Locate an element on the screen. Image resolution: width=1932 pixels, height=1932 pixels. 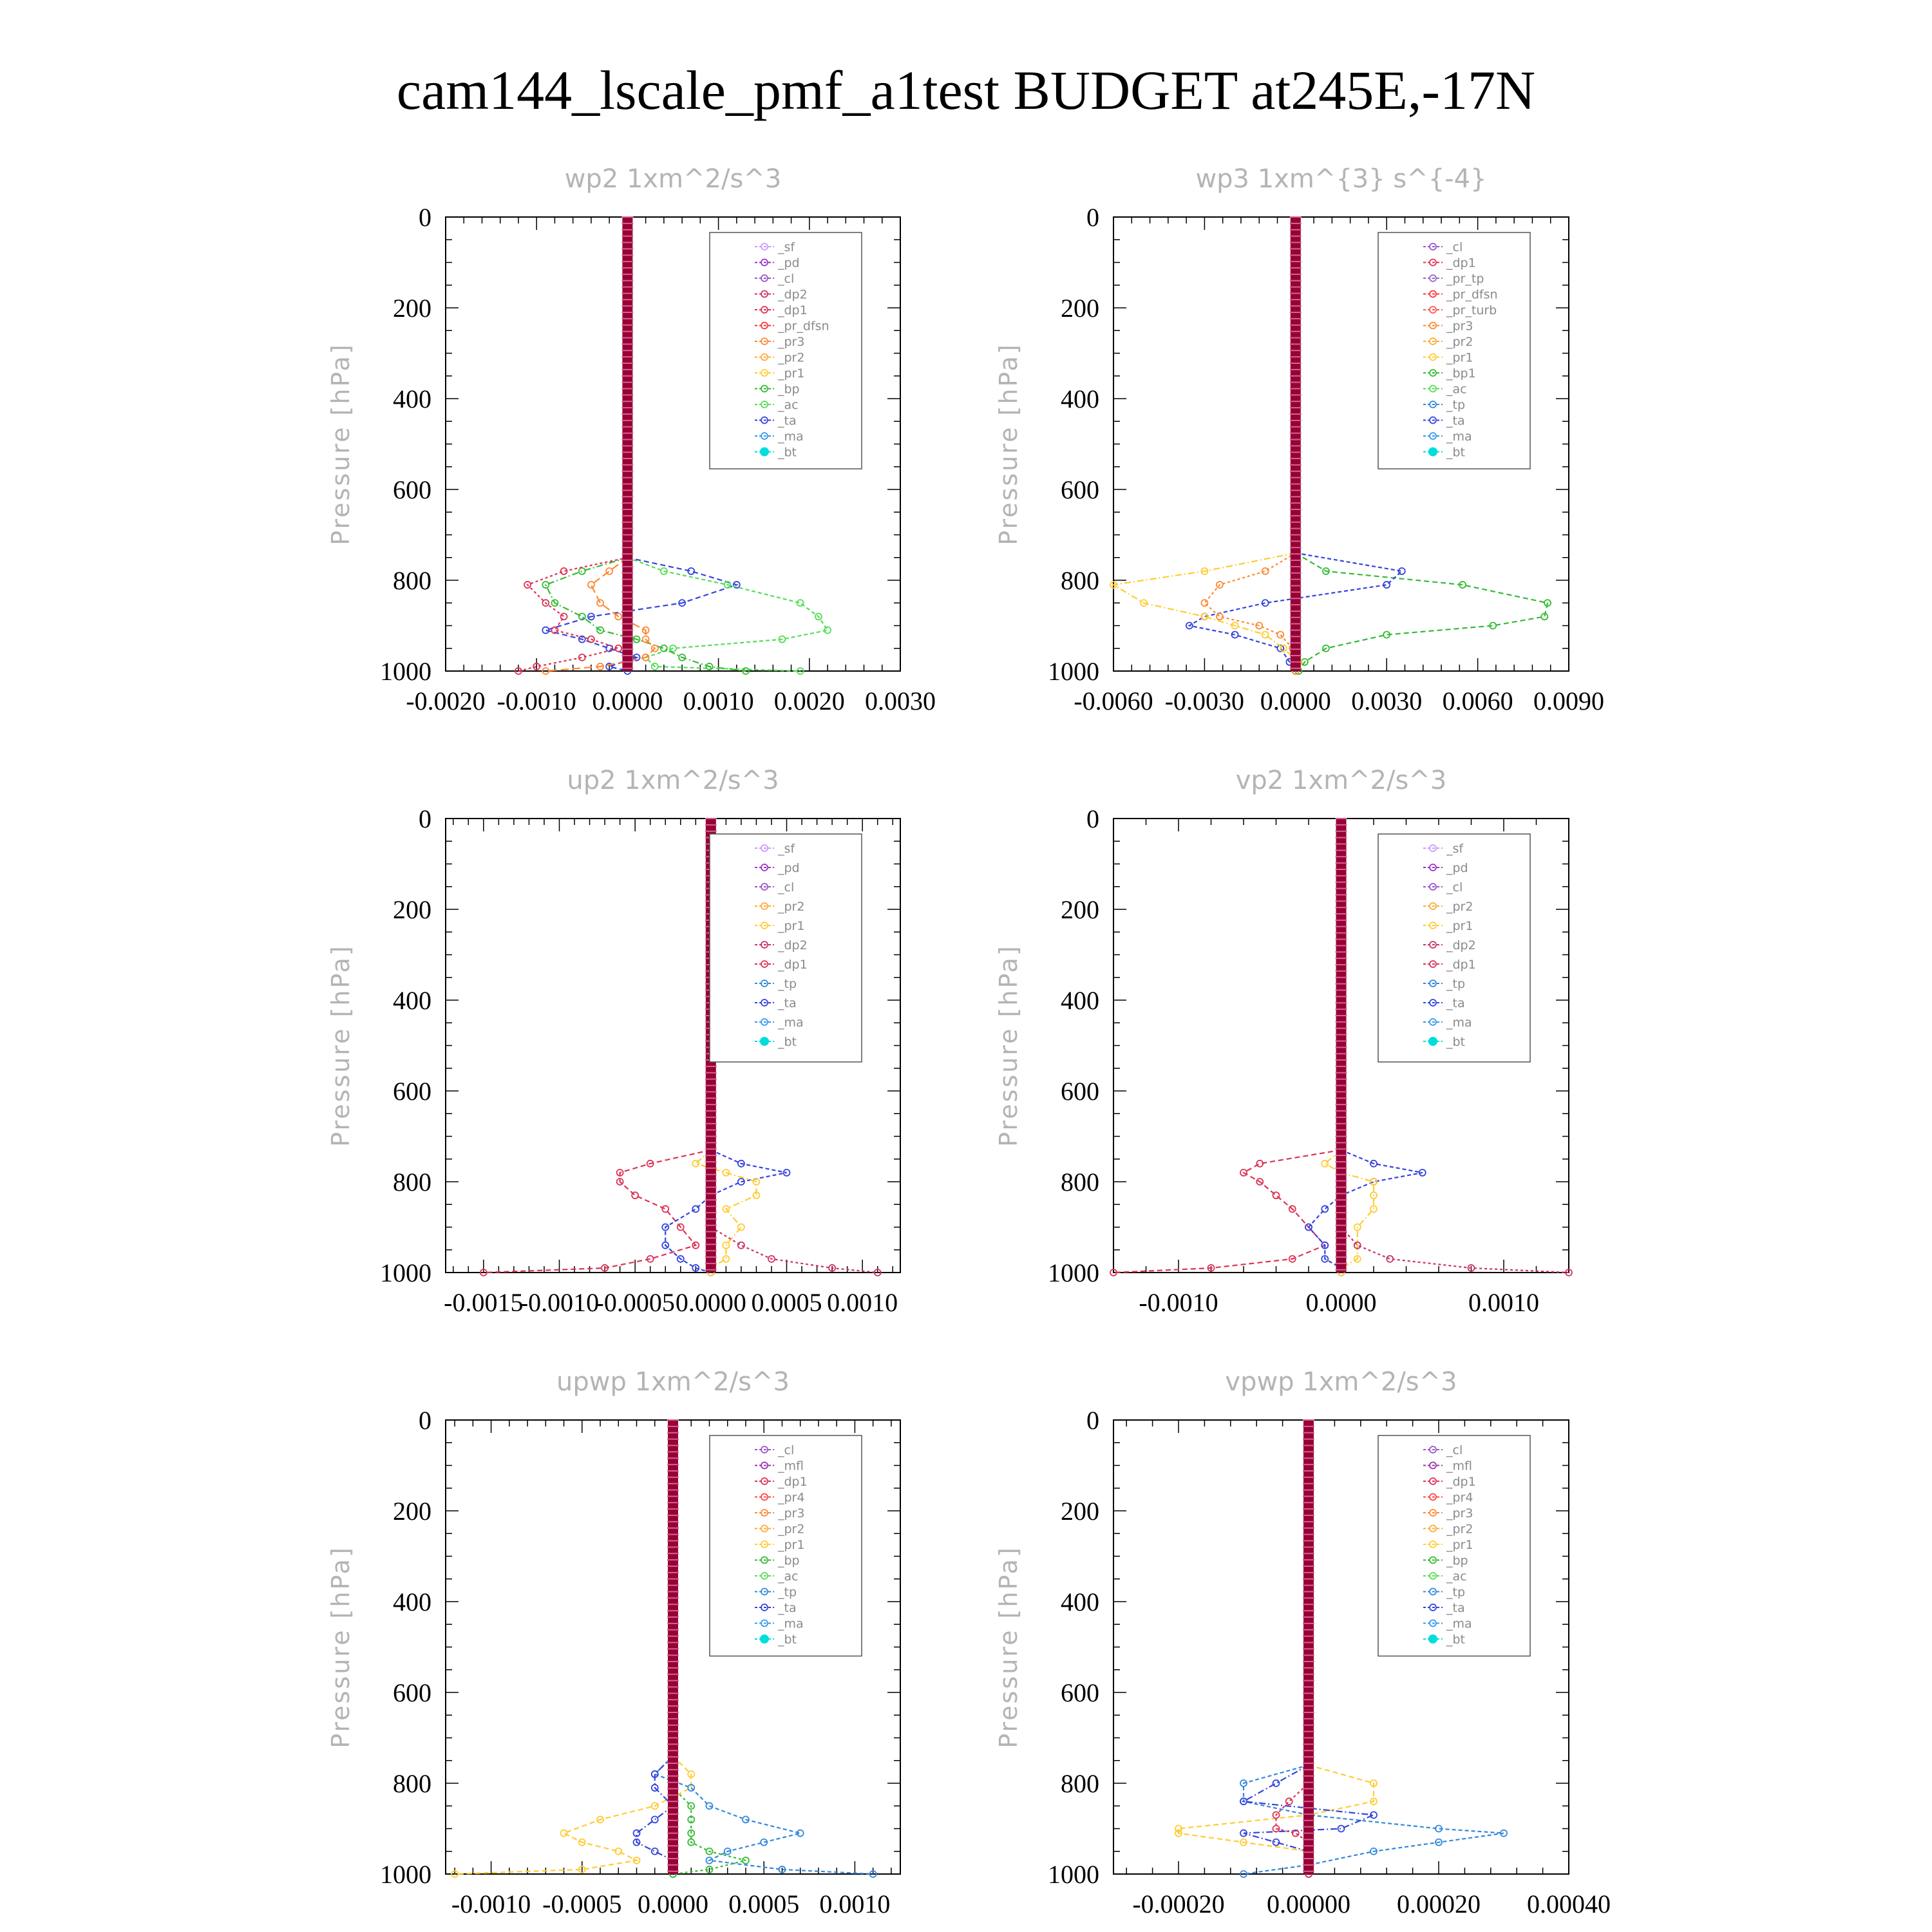
legend-label: _bp is located at coordinates (788, 1561).